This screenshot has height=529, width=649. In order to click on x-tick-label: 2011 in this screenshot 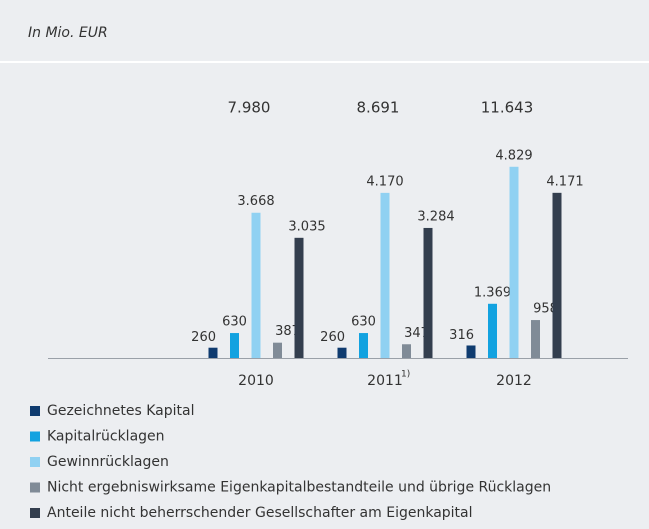, I will do `click(385, 381)`.